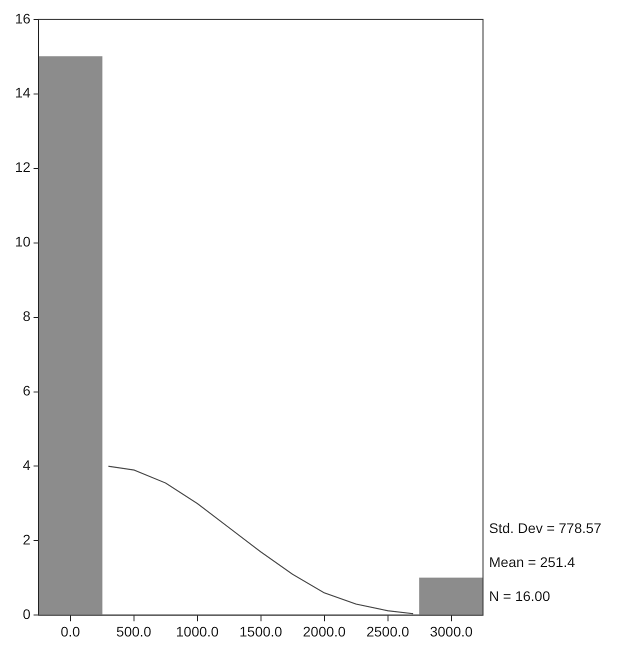  I want to click on y-tick-label: 4, so click(26, 465).